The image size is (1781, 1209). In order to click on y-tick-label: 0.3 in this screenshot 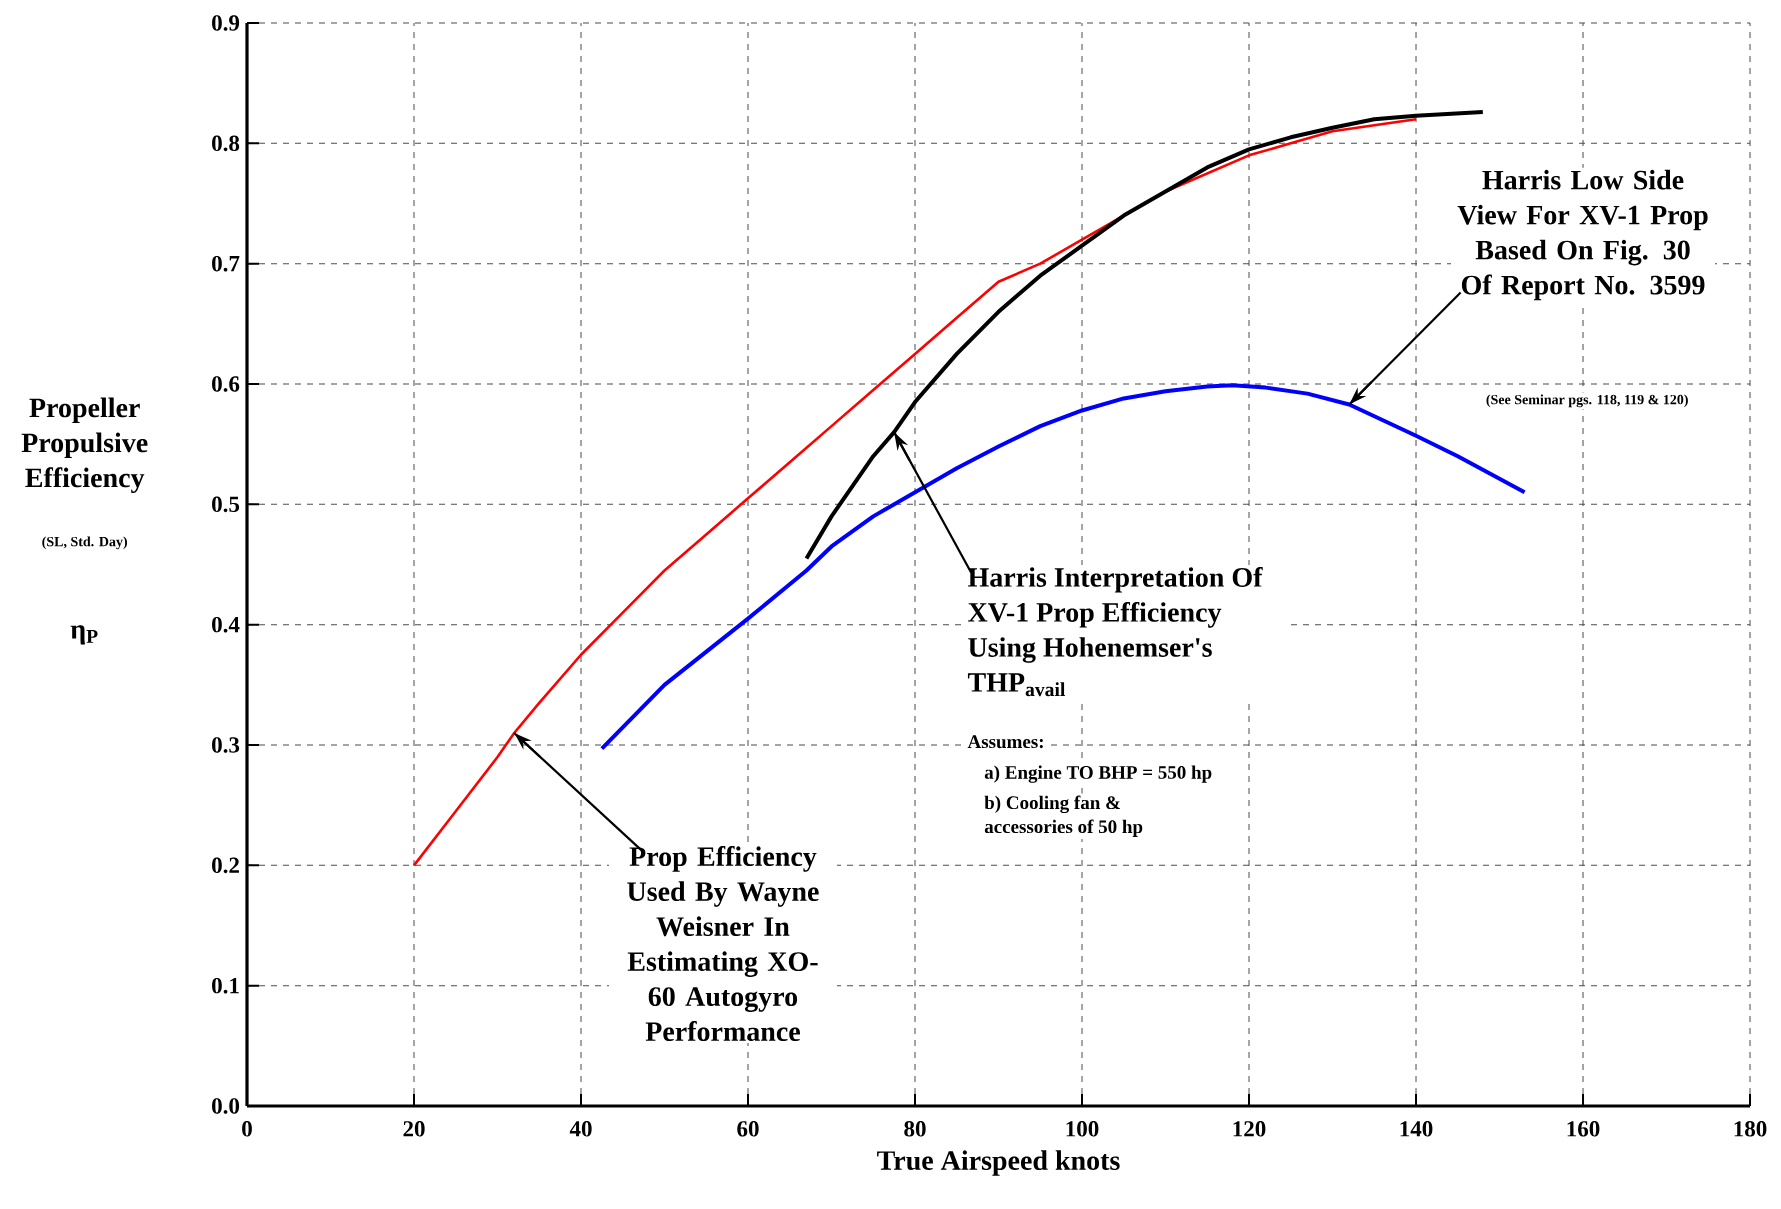, I will do `click(226, 745)`.